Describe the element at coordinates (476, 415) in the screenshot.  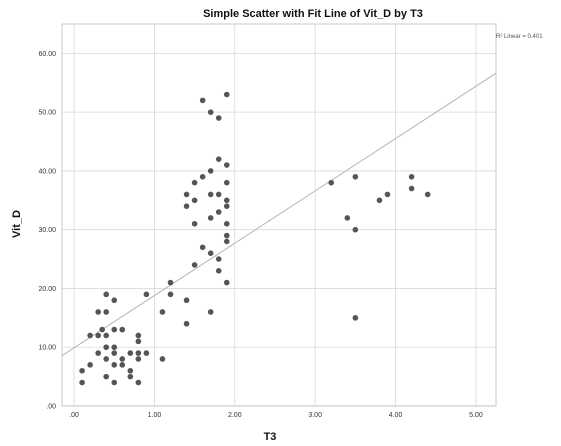
I see `x-tick-label: 5.00` at that location.